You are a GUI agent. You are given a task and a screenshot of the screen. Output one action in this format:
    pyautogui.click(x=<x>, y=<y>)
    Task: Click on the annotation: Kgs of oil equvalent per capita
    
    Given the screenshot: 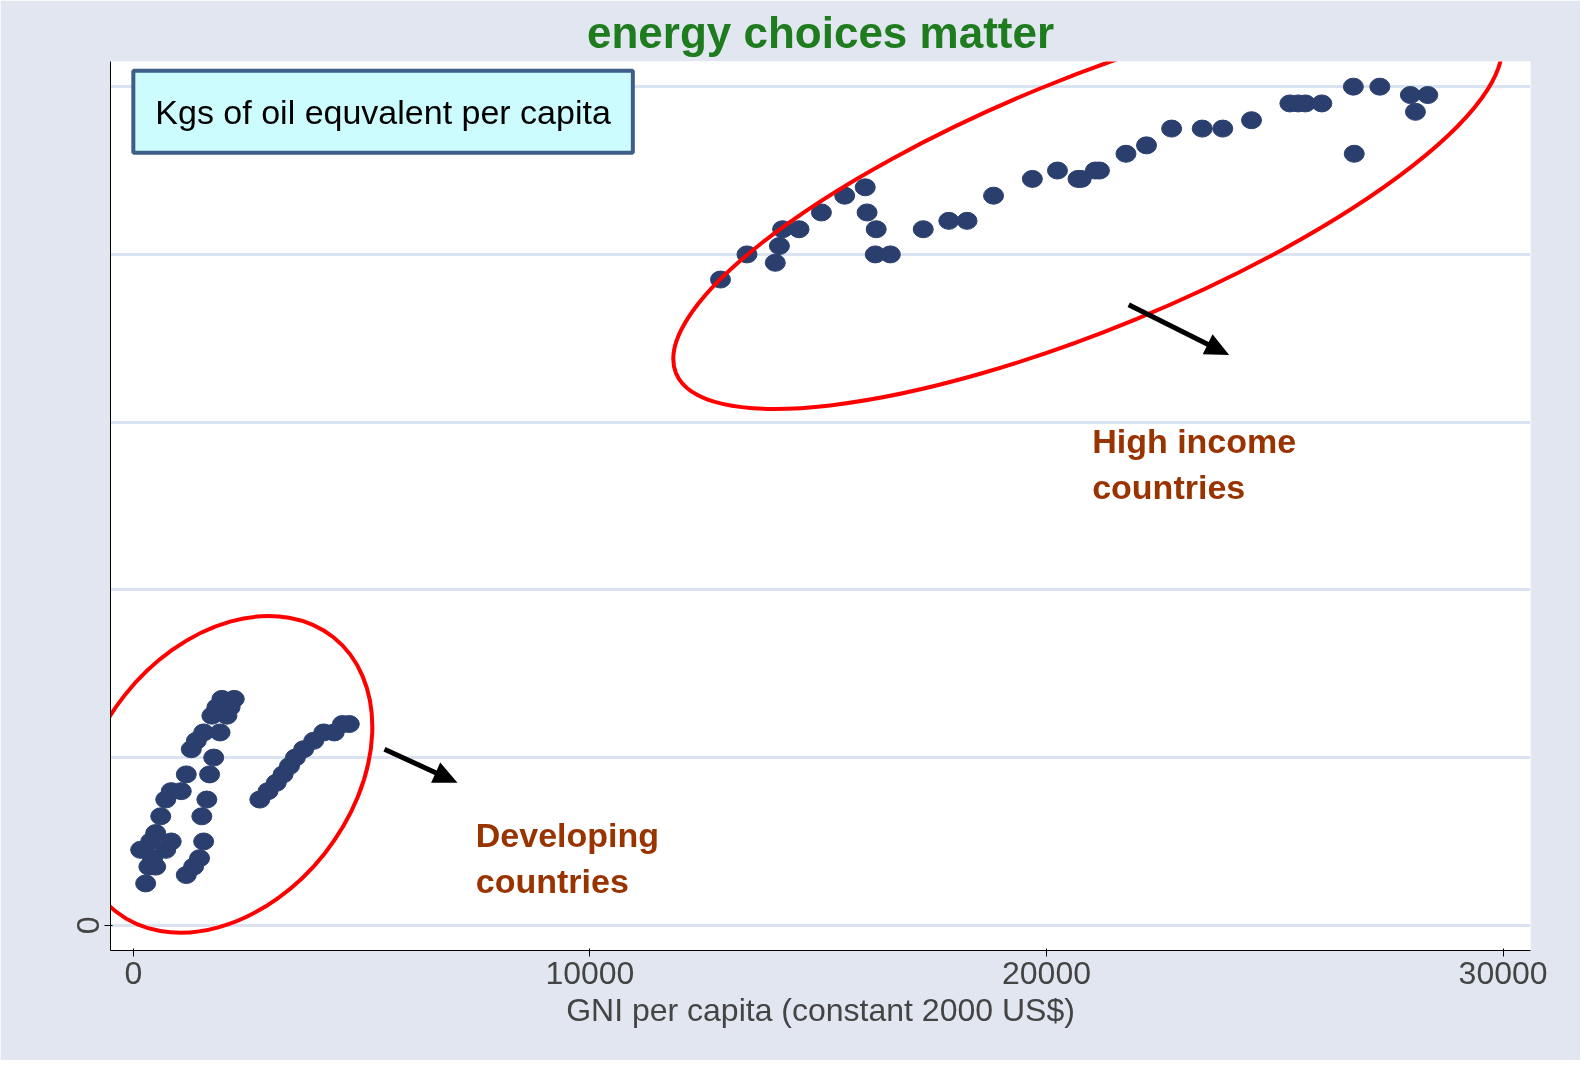 What is the action you would take?
    pyautogui.click(x=383, y=111)
    